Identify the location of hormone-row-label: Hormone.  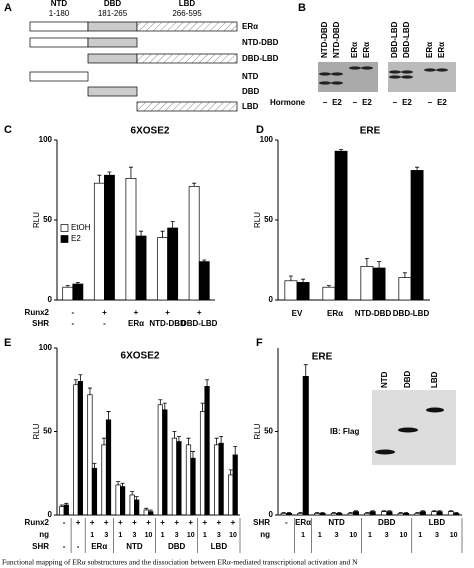
(288, 102).